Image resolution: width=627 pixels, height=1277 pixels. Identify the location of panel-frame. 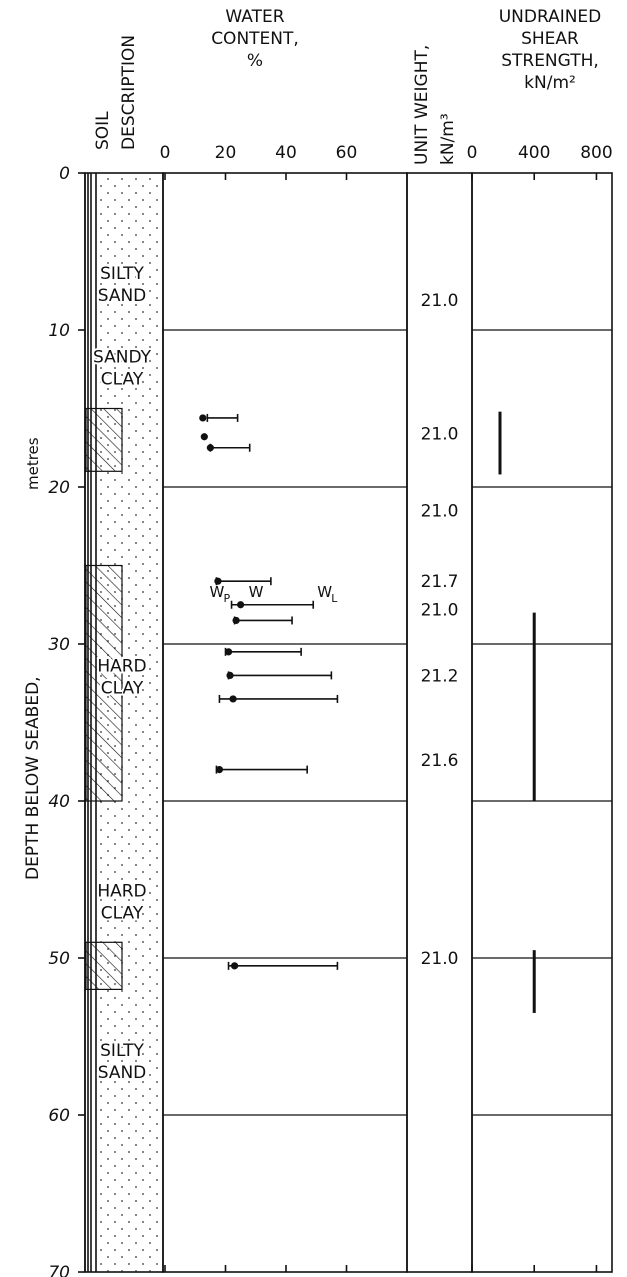
(439, 722).